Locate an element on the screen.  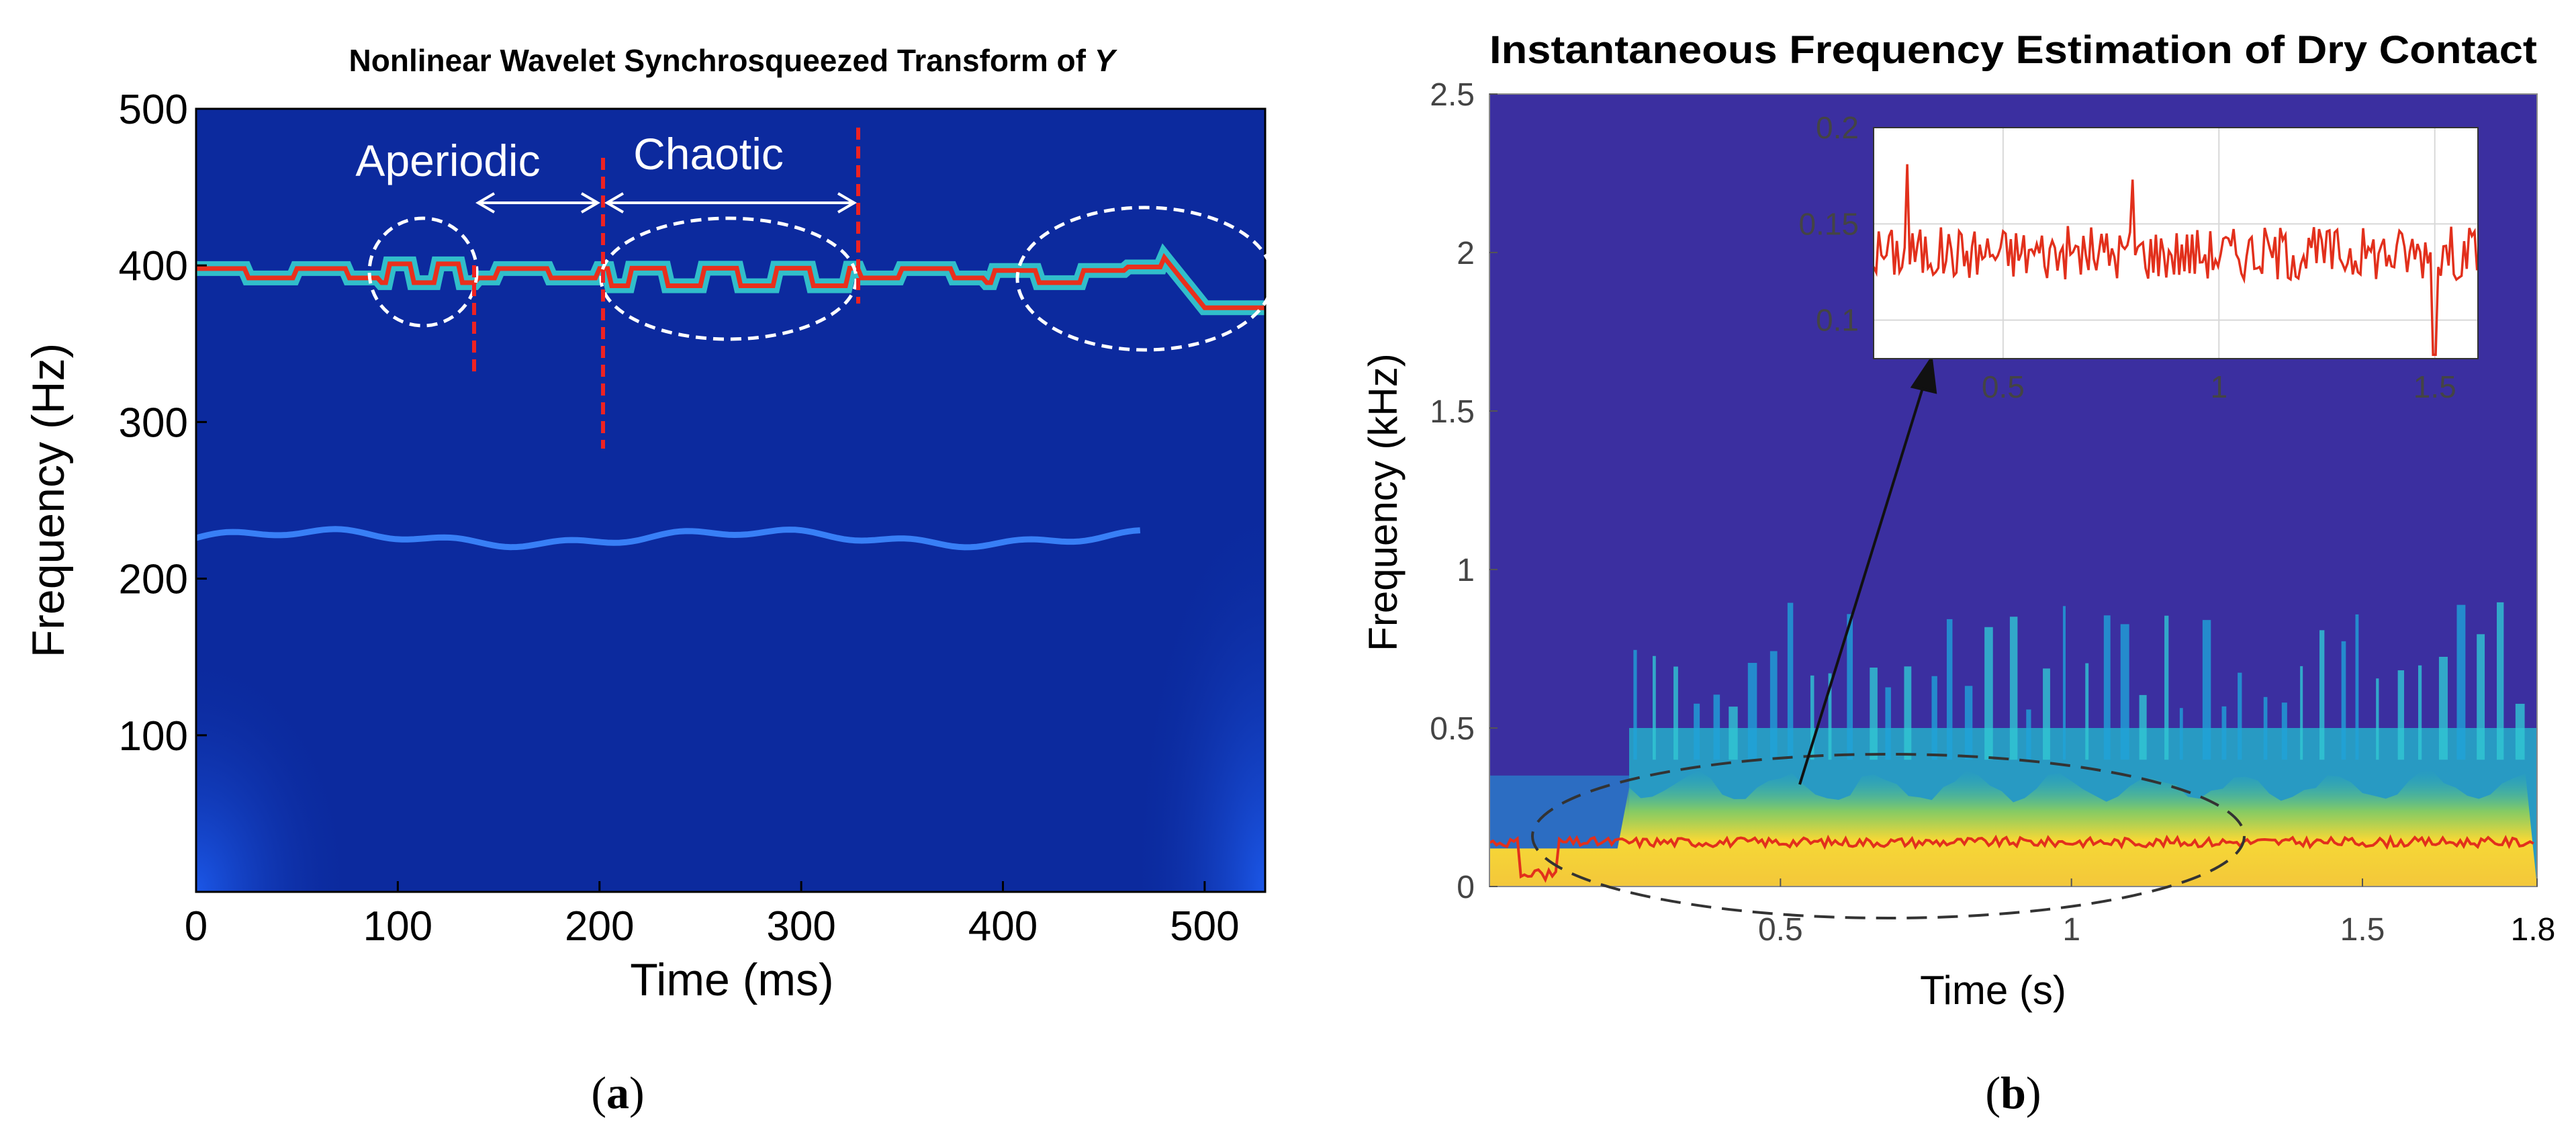
panel-b-label: (b) is located at coordinates (2013, 1092).